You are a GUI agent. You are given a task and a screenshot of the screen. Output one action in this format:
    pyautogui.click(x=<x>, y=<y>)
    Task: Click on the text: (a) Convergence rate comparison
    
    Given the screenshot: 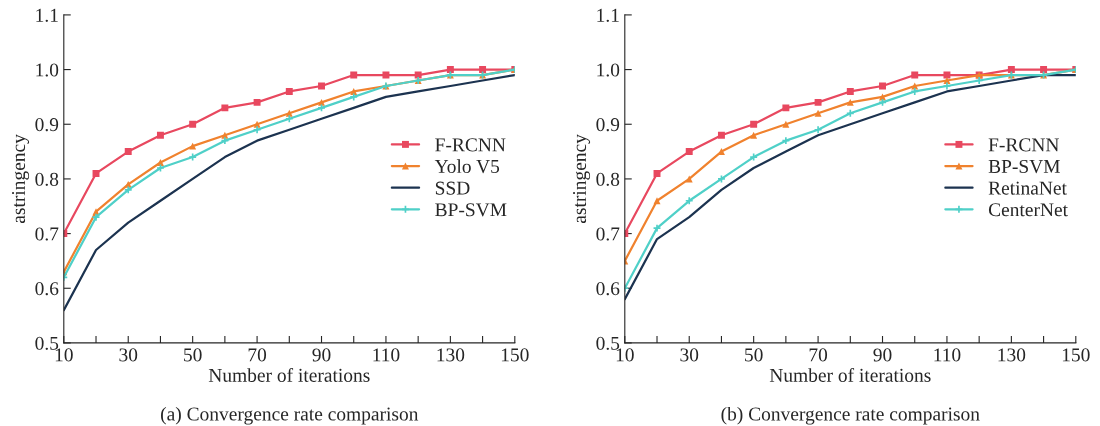 What is the action you would take?
    pyautogui.click(x=290, y=415)
    